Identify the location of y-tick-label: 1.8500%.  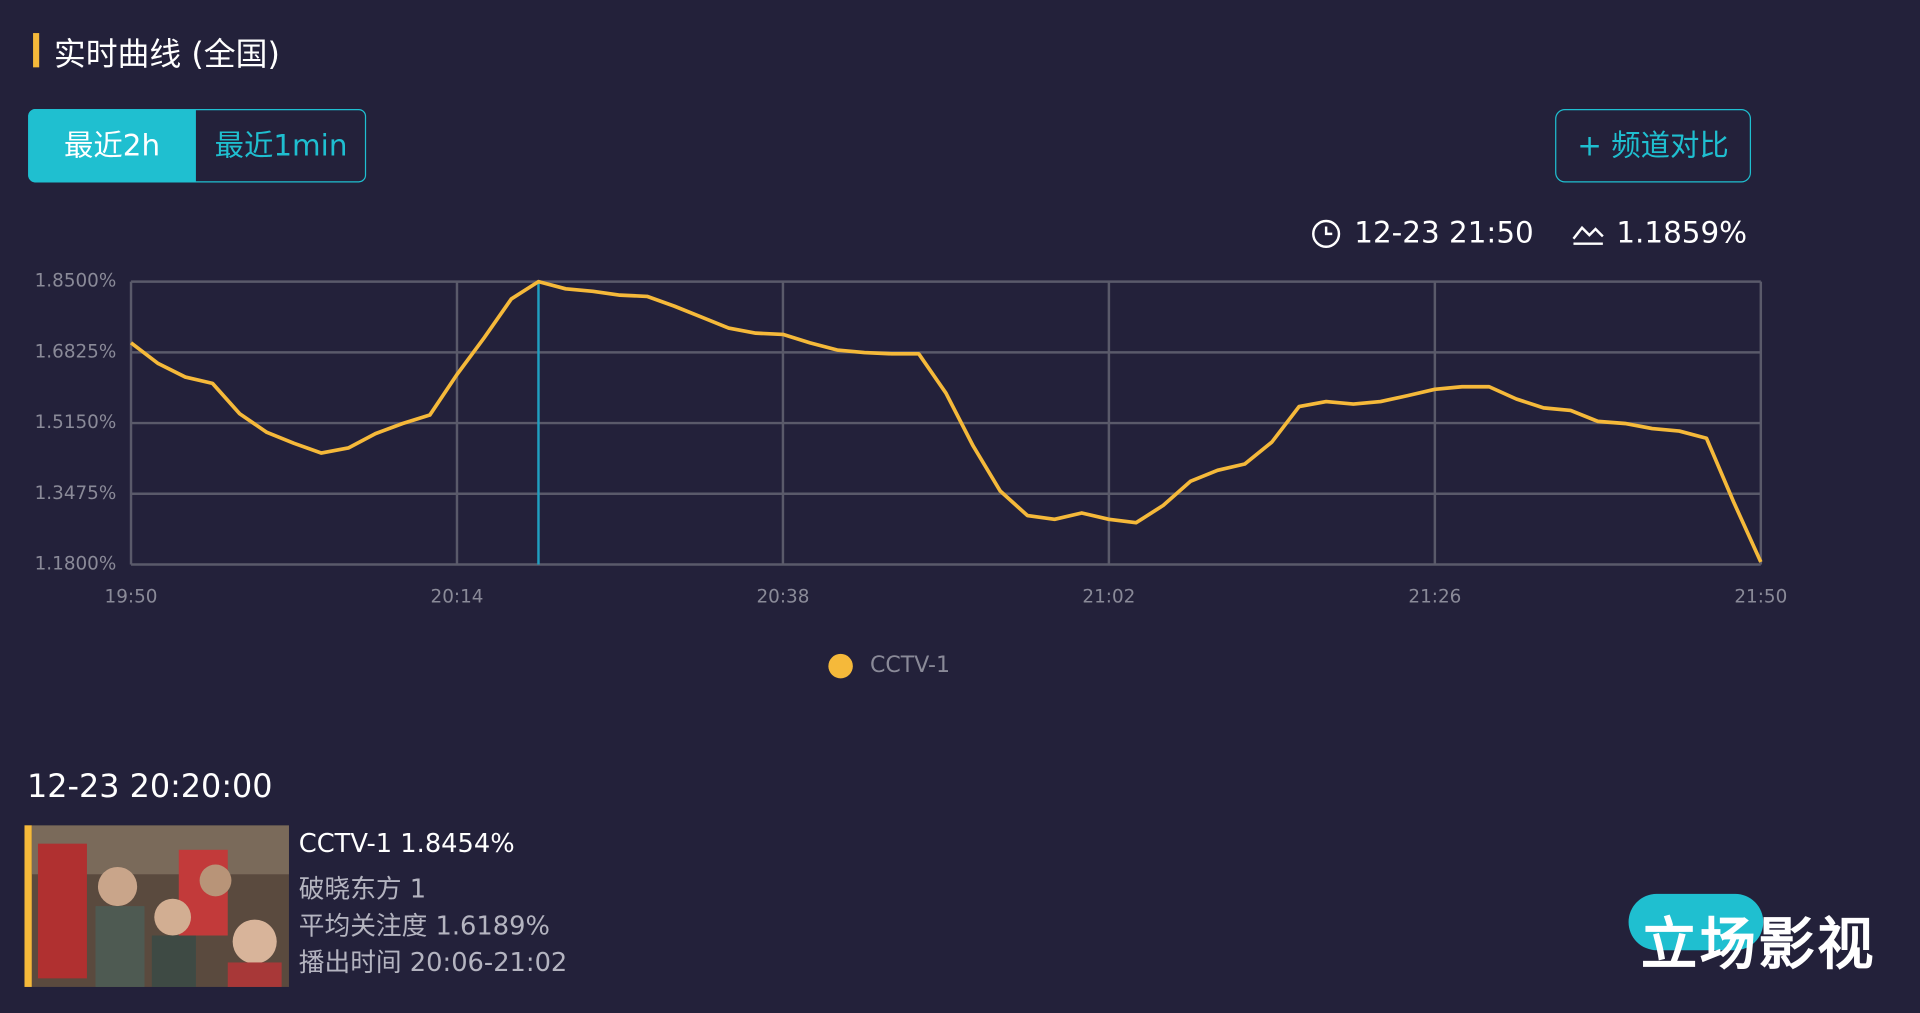
(76, 281).